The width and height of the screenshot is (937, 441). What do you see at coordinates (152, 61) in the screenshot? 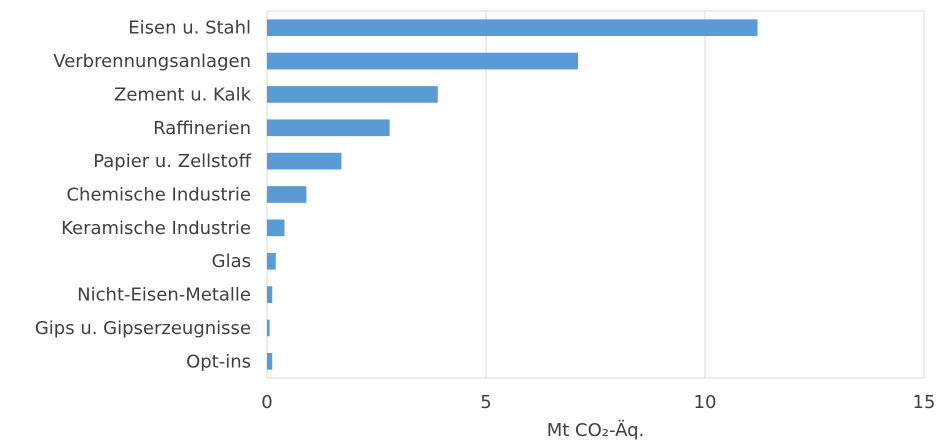
I see `category-label: Verbrennungsanlagen` at bounding box center [152, 61].